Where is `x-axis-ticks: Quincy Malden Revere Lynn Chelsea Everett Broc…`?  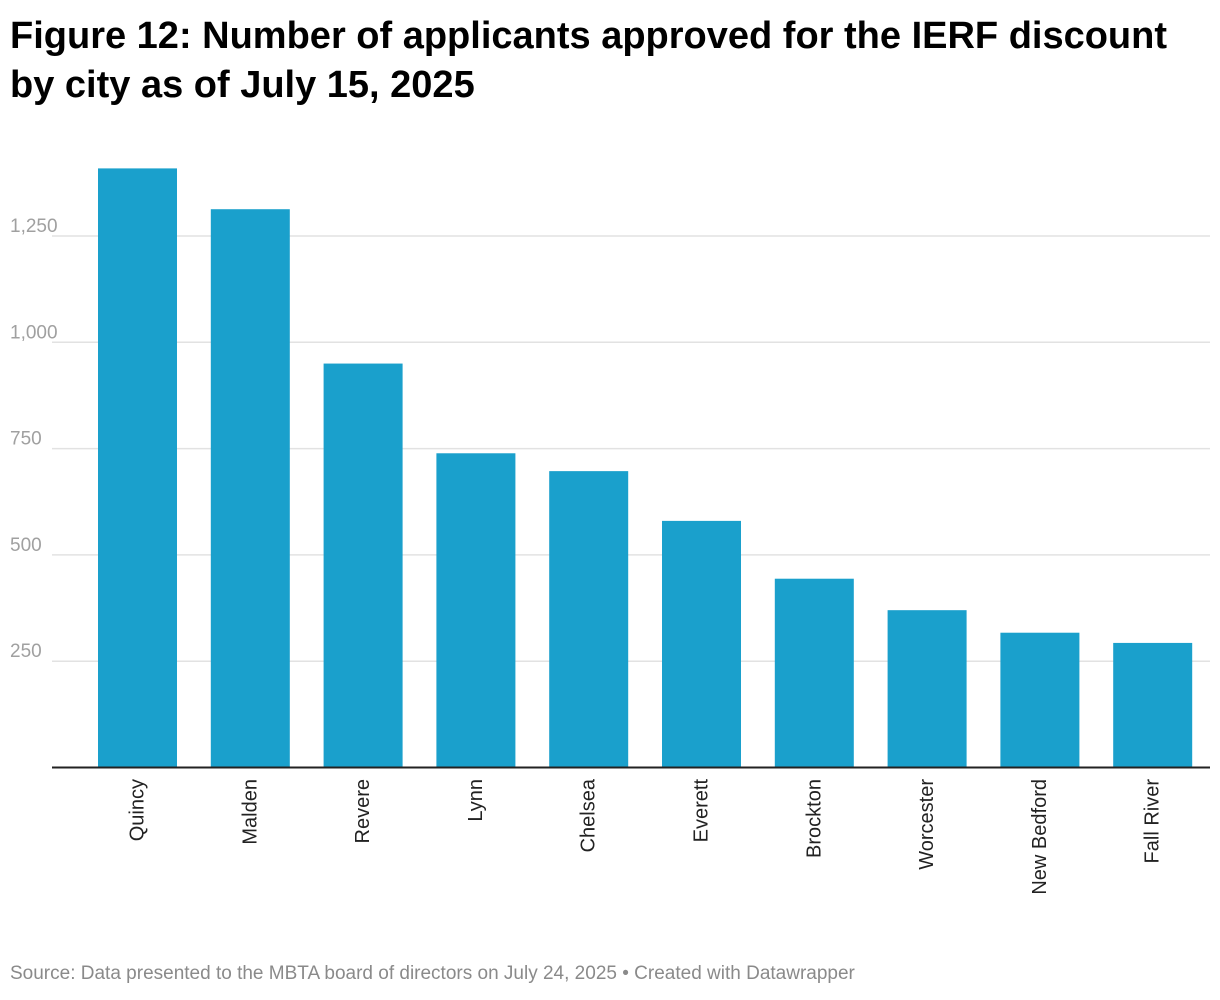
x-axis-ticks: Quincy Malden Revere Lynn Chelsea Everett Broc… is located at coordinates (645, 836).